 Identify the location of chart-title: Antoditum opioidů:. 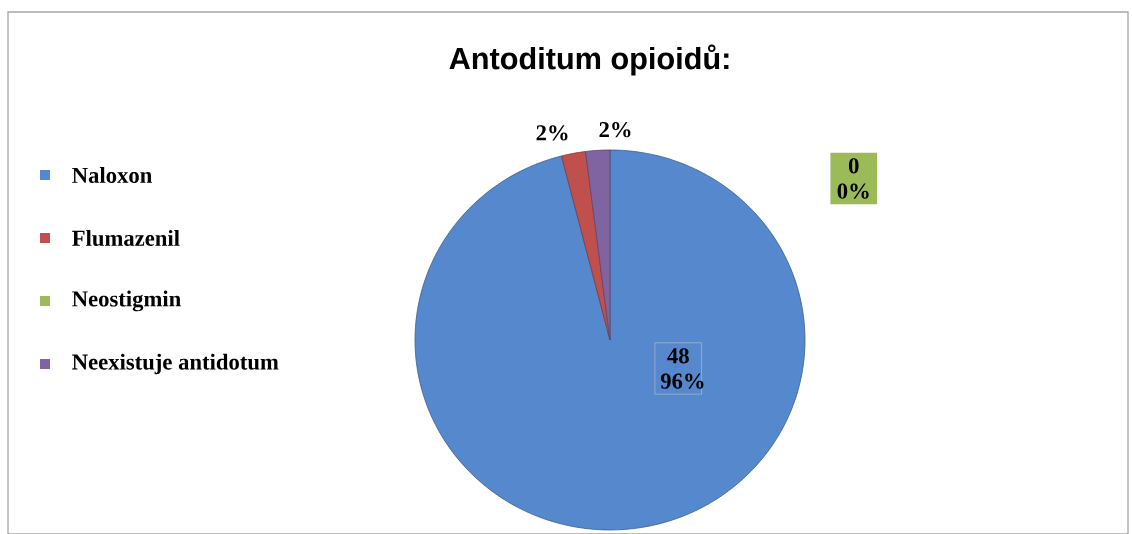
(589, 60).